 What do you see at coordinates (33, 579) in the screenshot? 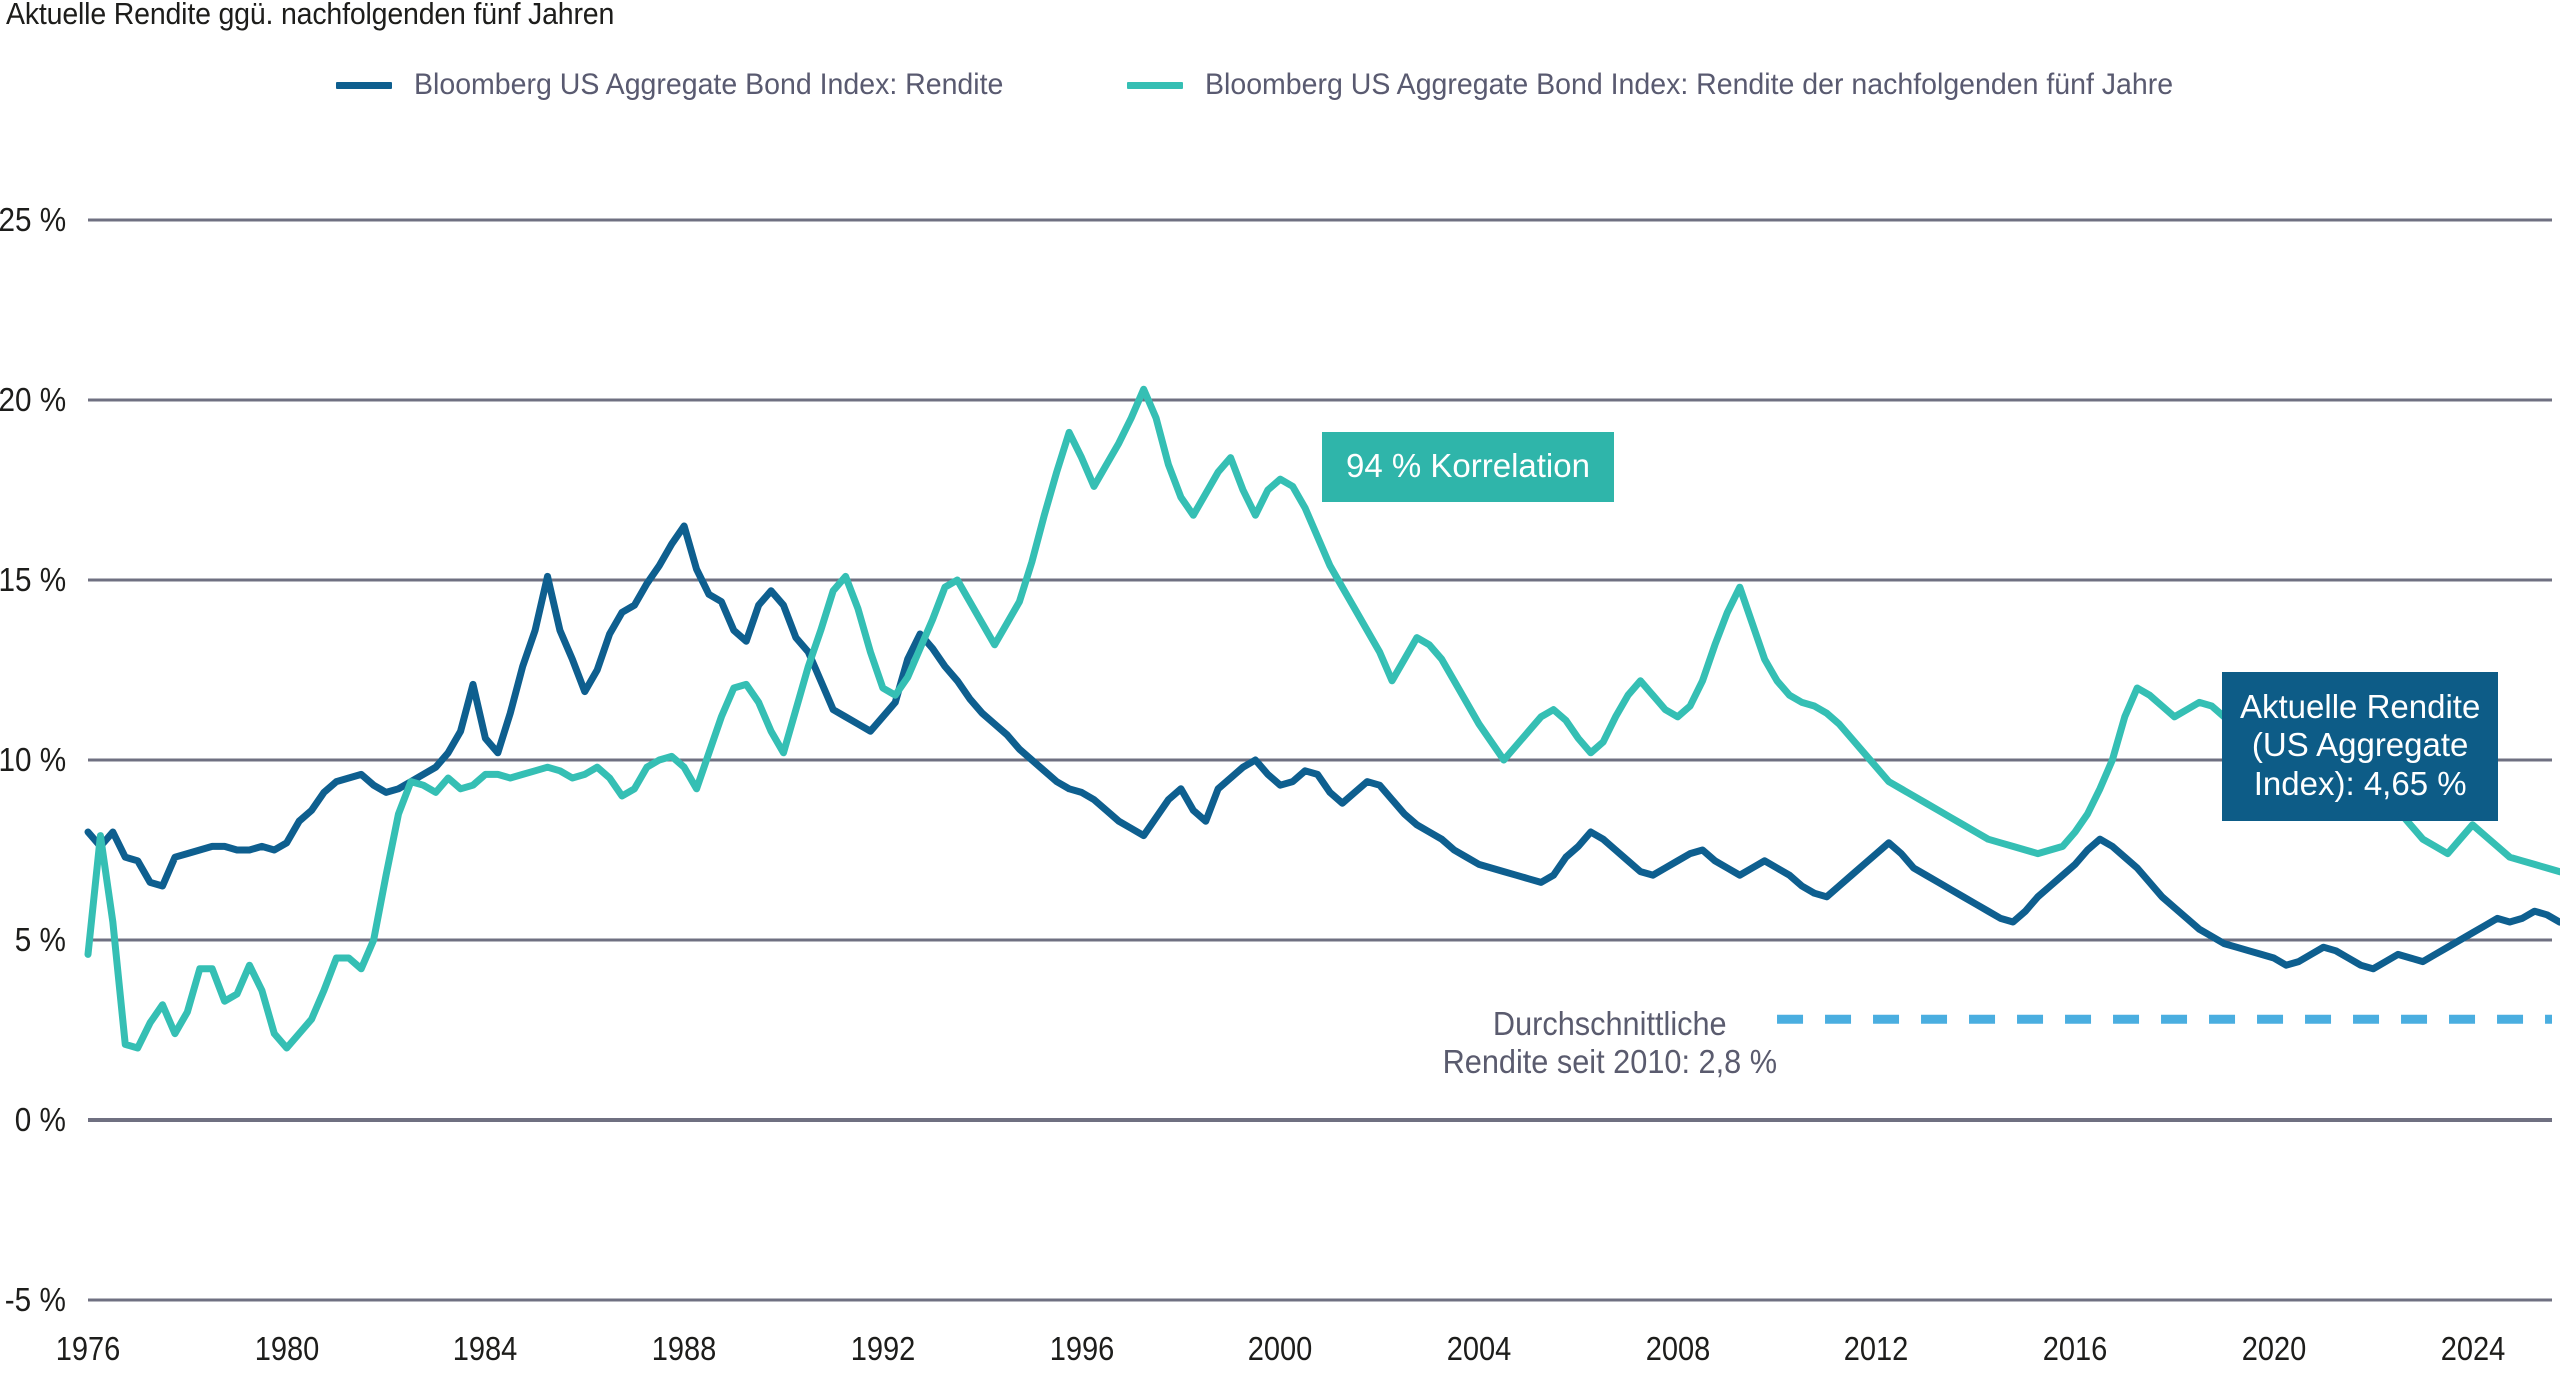
I see `y-tick-label: 15 %` at bounding box center [33, 579].